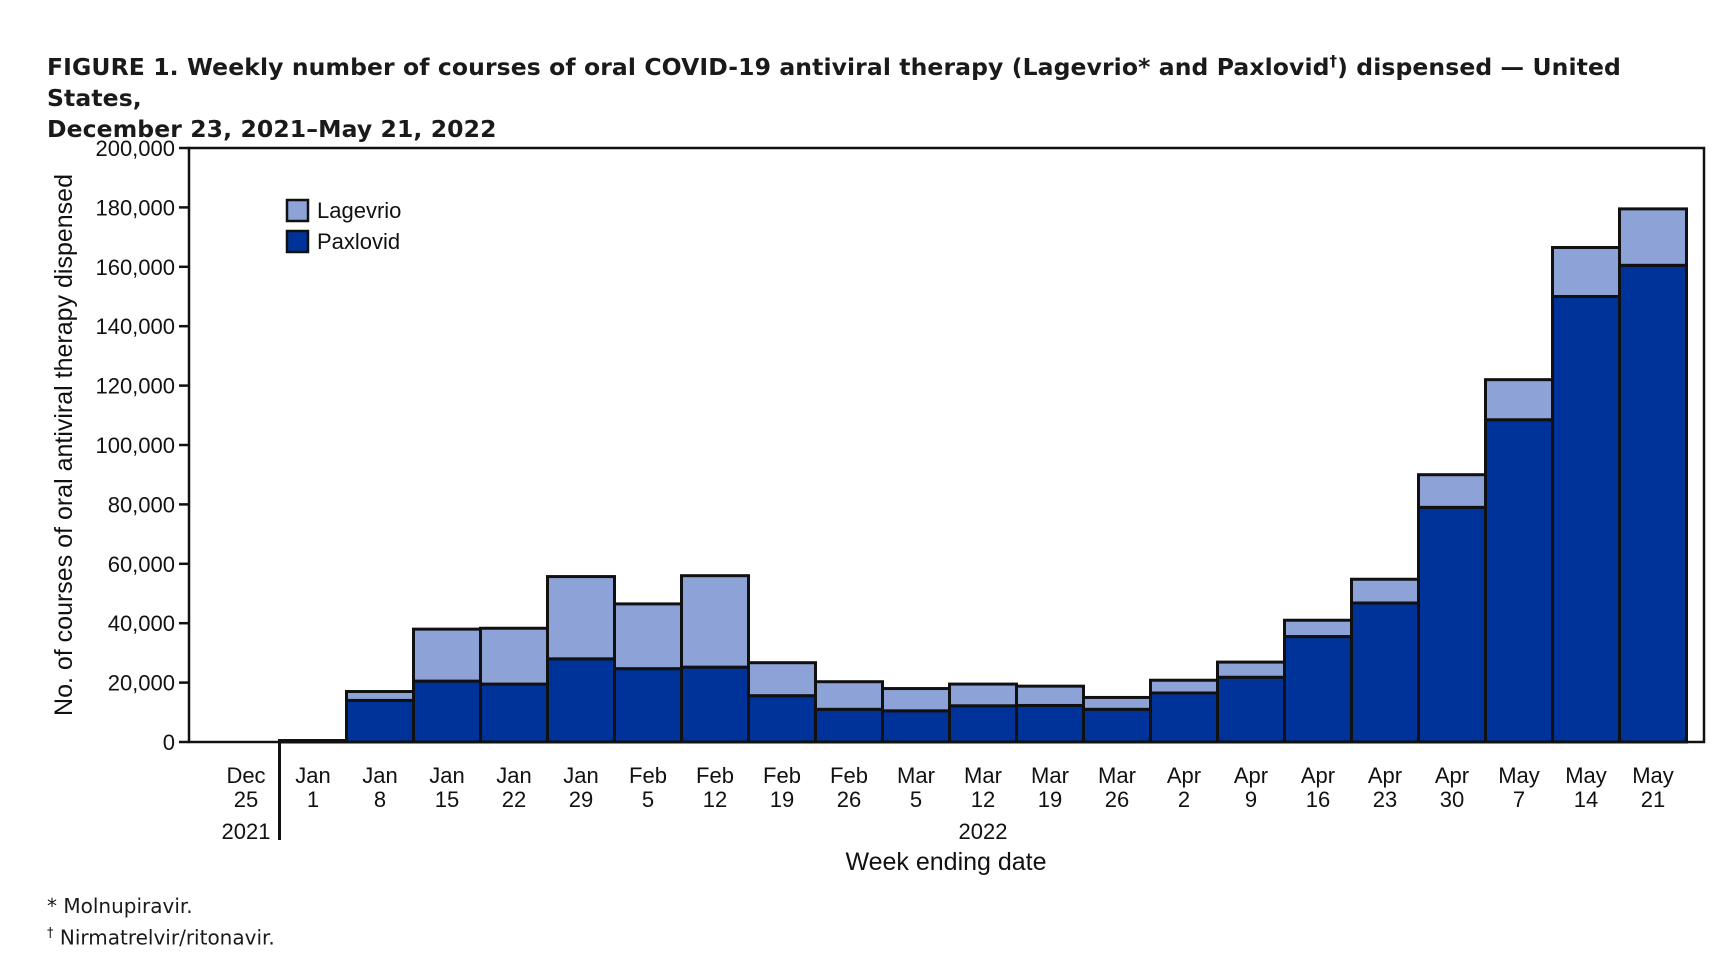 The width and height of the screenshot is (1728, 960). What do you see at coordinates (272, 128) in the screenshot?
I see `figure-title-line2: December 23, 2021–May 21, 2022` at bounding box center [272, 128].